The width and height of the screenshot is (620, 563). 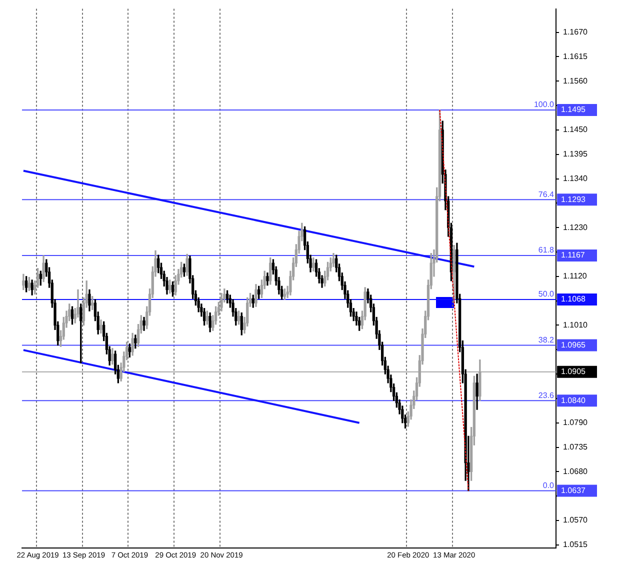 I want to click on y-tick-label: 1.1340, so click(x=575, y=178).